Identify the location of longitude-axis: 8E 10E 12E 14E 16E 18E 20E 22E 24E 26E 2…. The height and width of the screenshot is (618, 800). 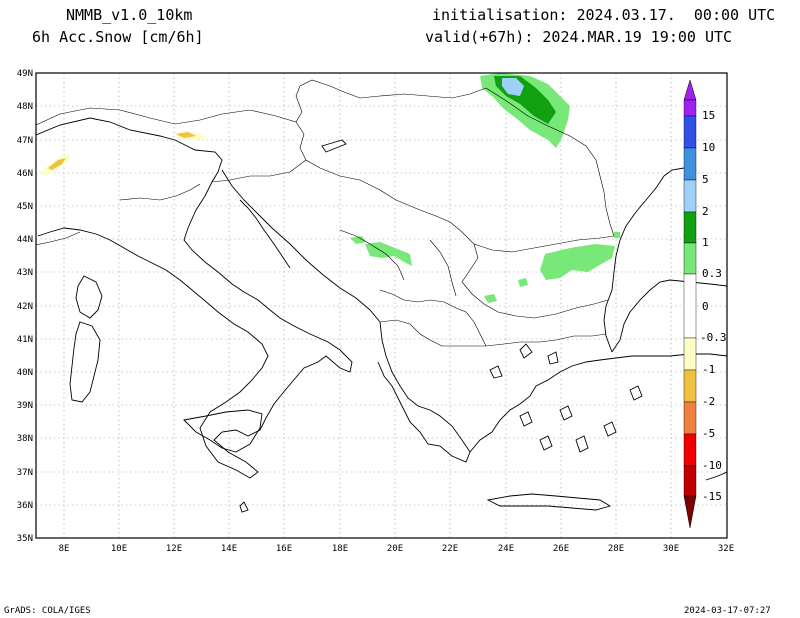
(397, 549).